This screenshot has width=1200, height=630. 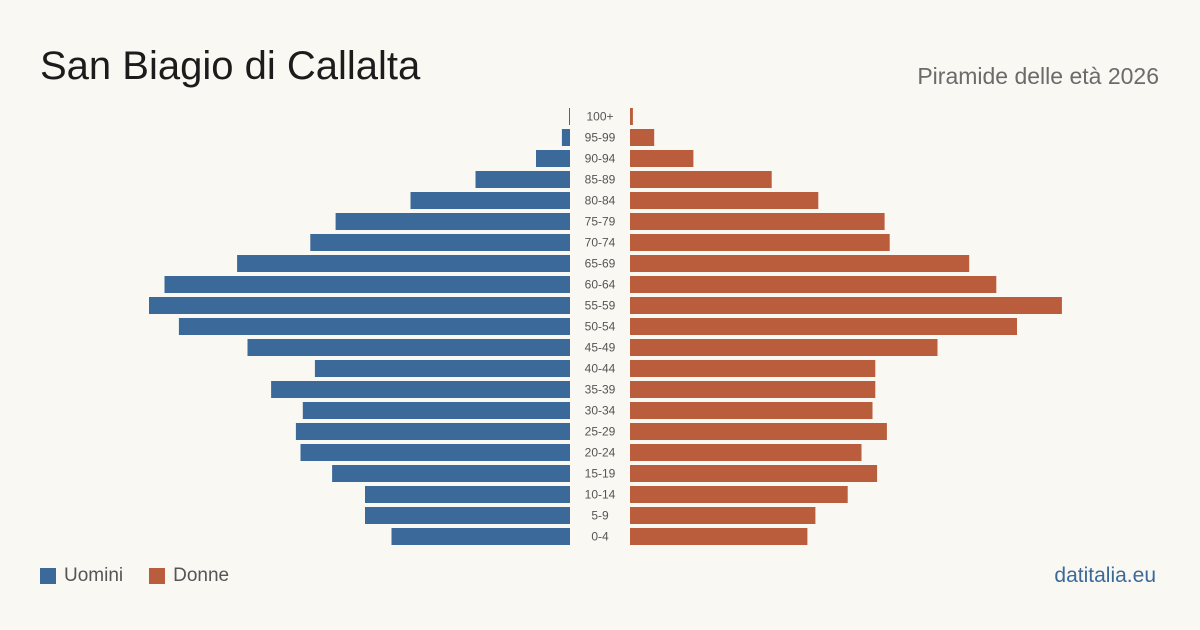 What do you see at coordinates (600, 369) in the screenshot?
I see `age-label-40-44: 40-44` at bounding box center [600, 369].